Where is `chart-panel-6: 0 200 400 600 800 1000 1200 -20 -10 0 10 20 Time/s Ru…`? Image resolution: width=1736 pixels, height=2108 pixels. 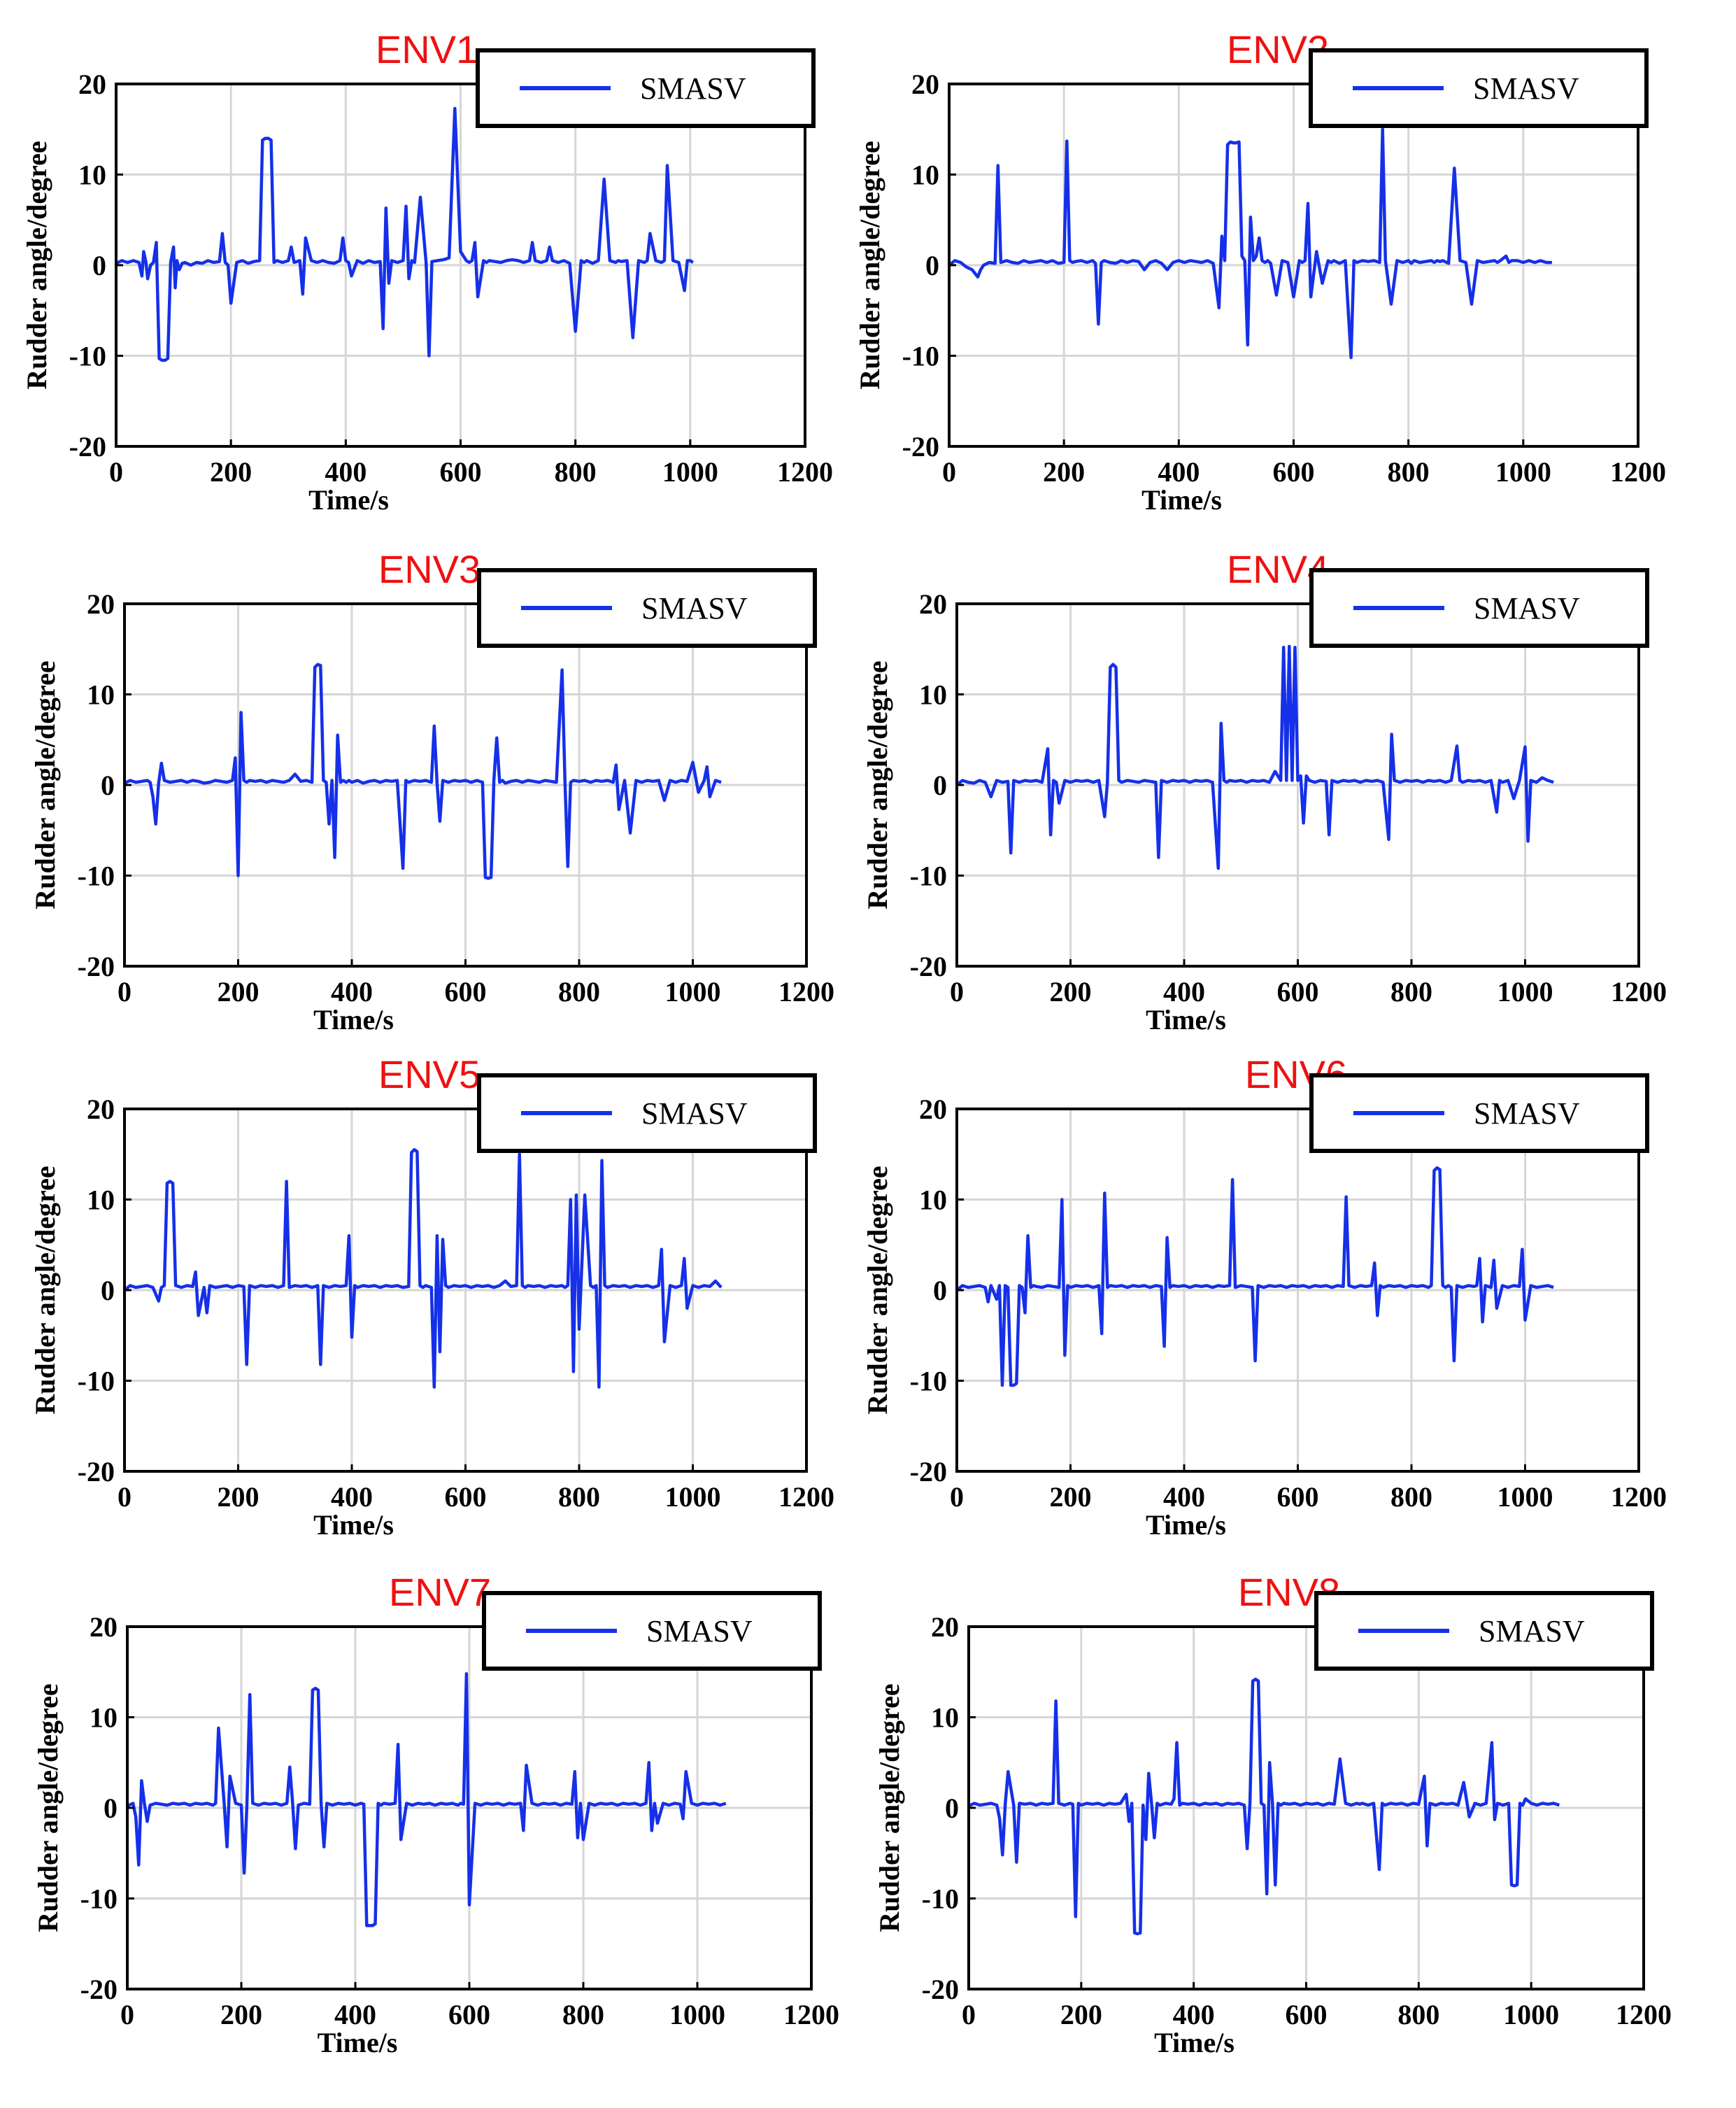
chart-panel-6: 0 200 400 600 800 1000 1200 -20 -10 0 10 20 Time/s Ru… is located at coordinates (1264, 1296).